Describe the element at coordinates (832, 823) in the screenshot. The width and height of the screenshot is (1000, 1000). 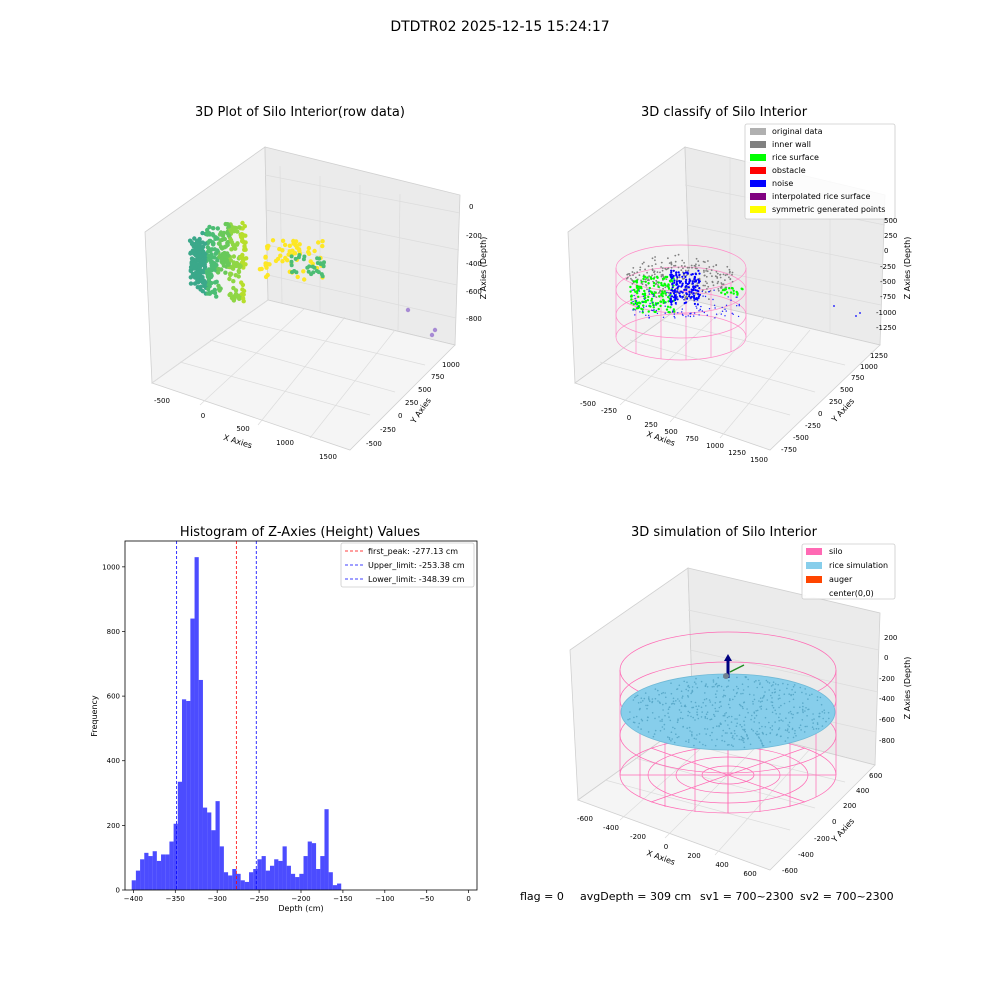
I see `sim-y-ticks: -600 -400 -200 0 200 400 600` at that location.